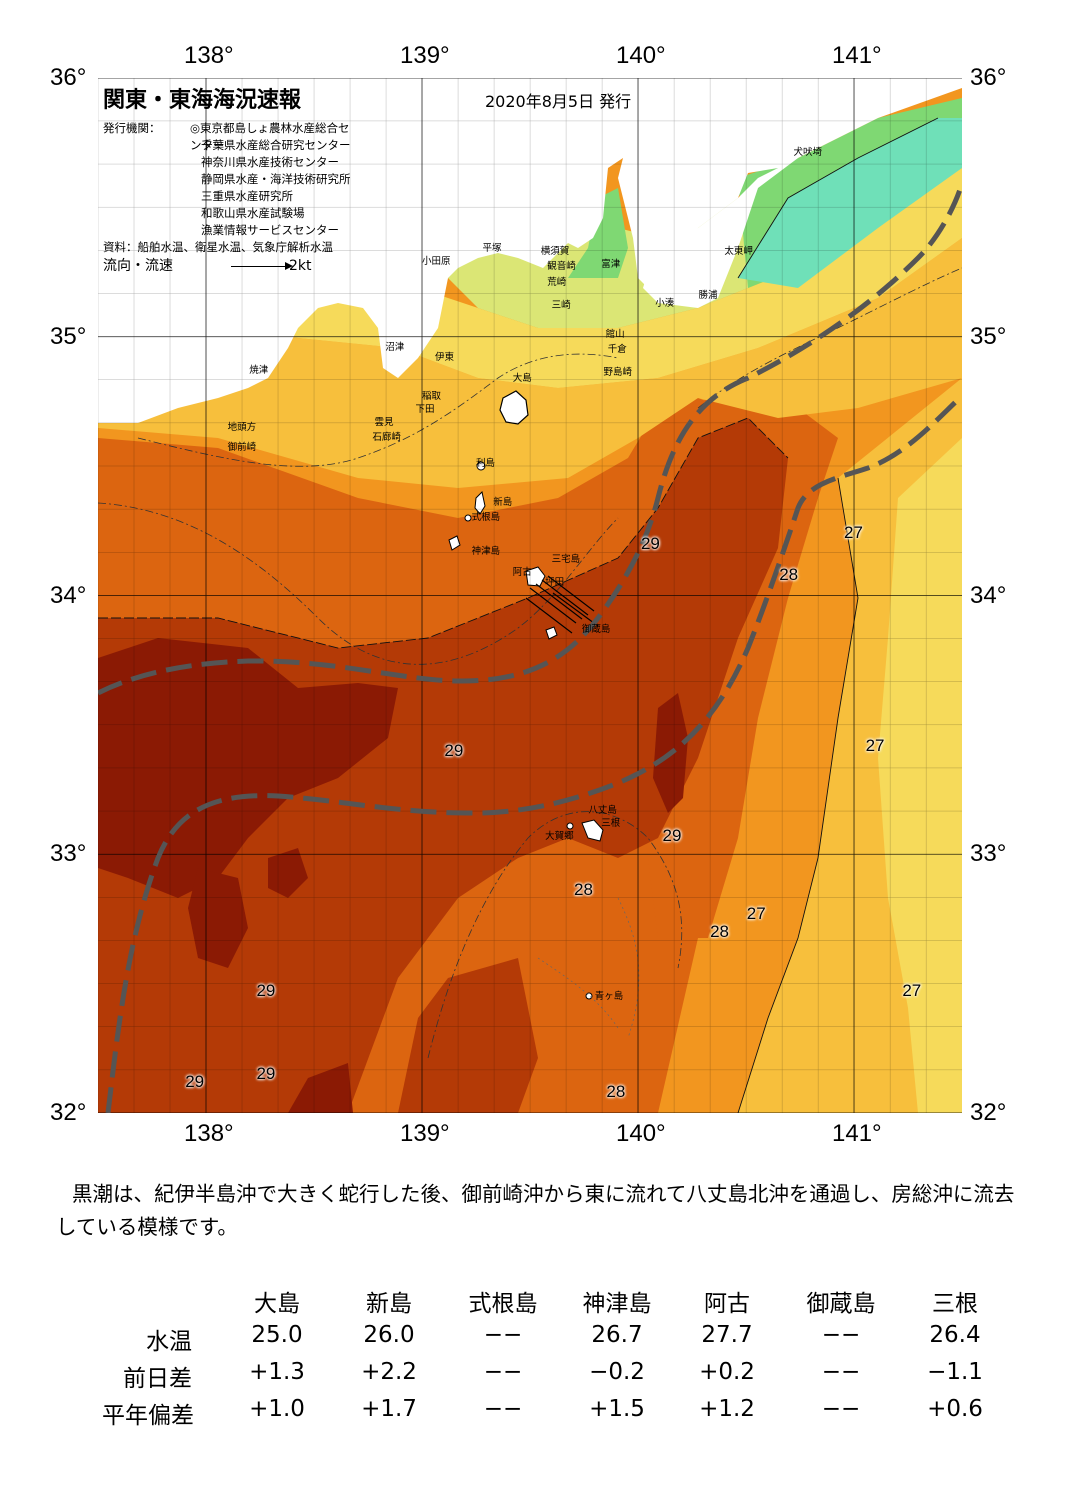 The width and height of the screenshot is (1065, 1503). What do you see at coordinates (641, 1133) in the screenshot?
I see `longitude-label-bottom: 140°` at bounding box center [641, 1133].